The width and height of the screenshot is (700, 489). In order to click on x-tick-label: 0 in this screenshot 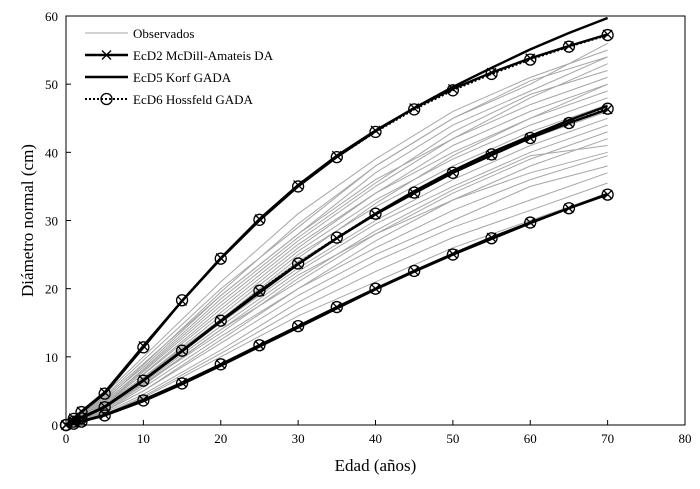, I will do `click(66, 438)`.